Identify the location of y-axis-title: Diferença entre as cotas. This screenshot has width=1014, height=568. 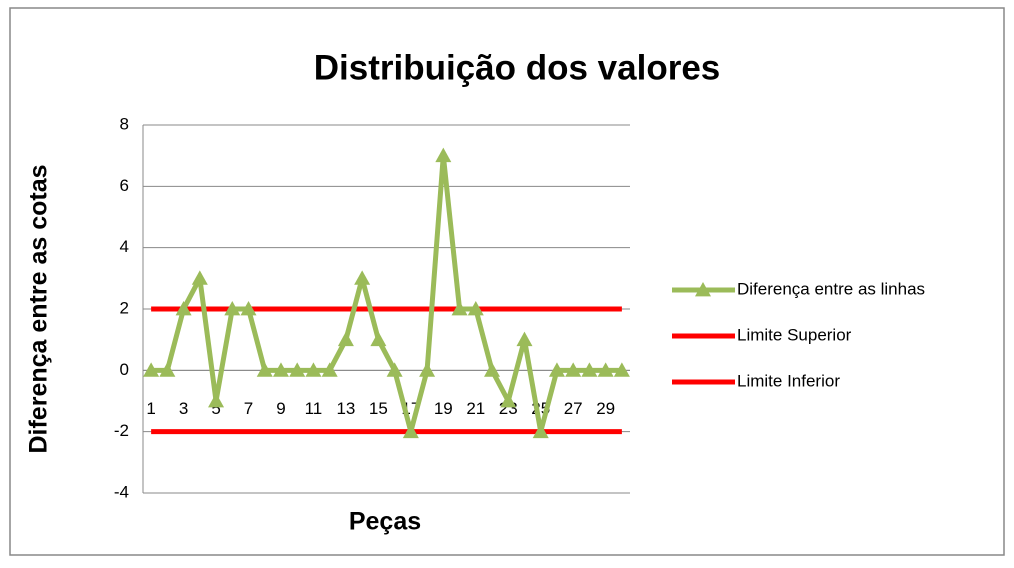
(39, 308).